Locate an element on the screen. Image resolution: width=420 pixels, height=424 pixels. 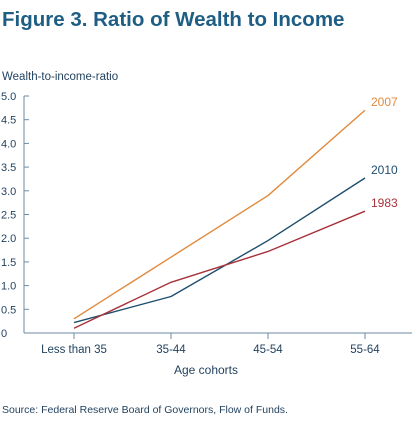
y-tick-label: 4.0 is located at coordinates (8, 144).